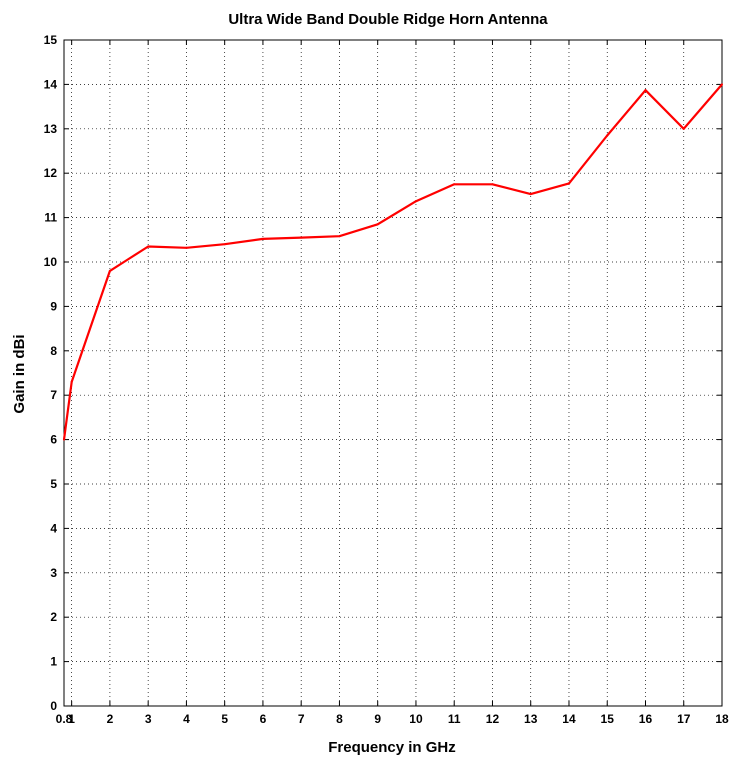  I want to click on x-tick-label: 4, so click(186, 719).